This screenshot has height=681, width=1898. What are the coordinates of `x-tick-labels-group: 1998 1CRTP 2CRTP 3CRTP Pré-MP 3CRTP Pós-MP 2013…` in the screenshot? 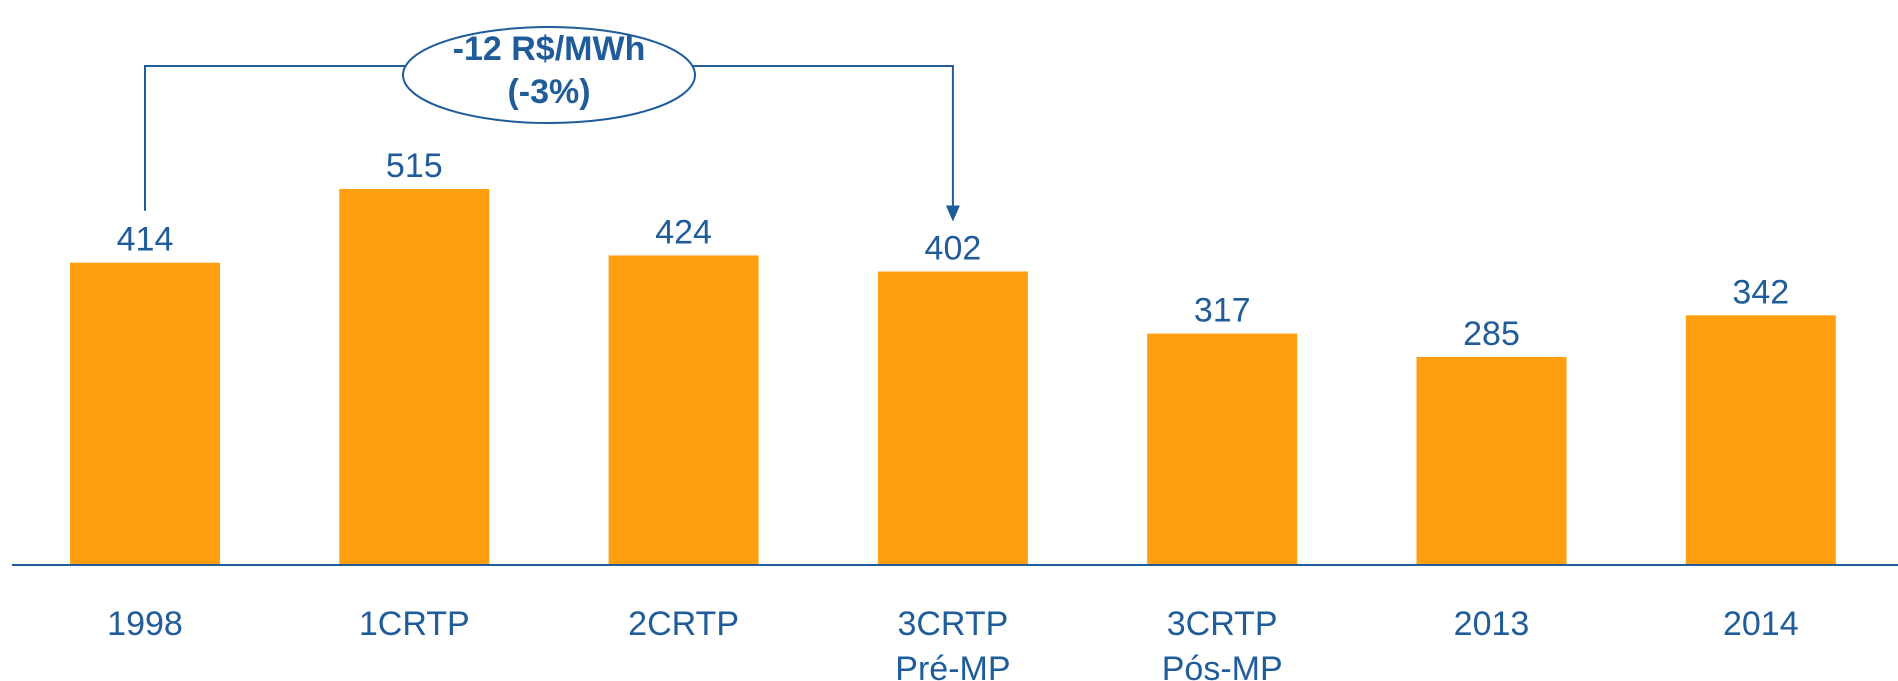 It's located at (952, 643).